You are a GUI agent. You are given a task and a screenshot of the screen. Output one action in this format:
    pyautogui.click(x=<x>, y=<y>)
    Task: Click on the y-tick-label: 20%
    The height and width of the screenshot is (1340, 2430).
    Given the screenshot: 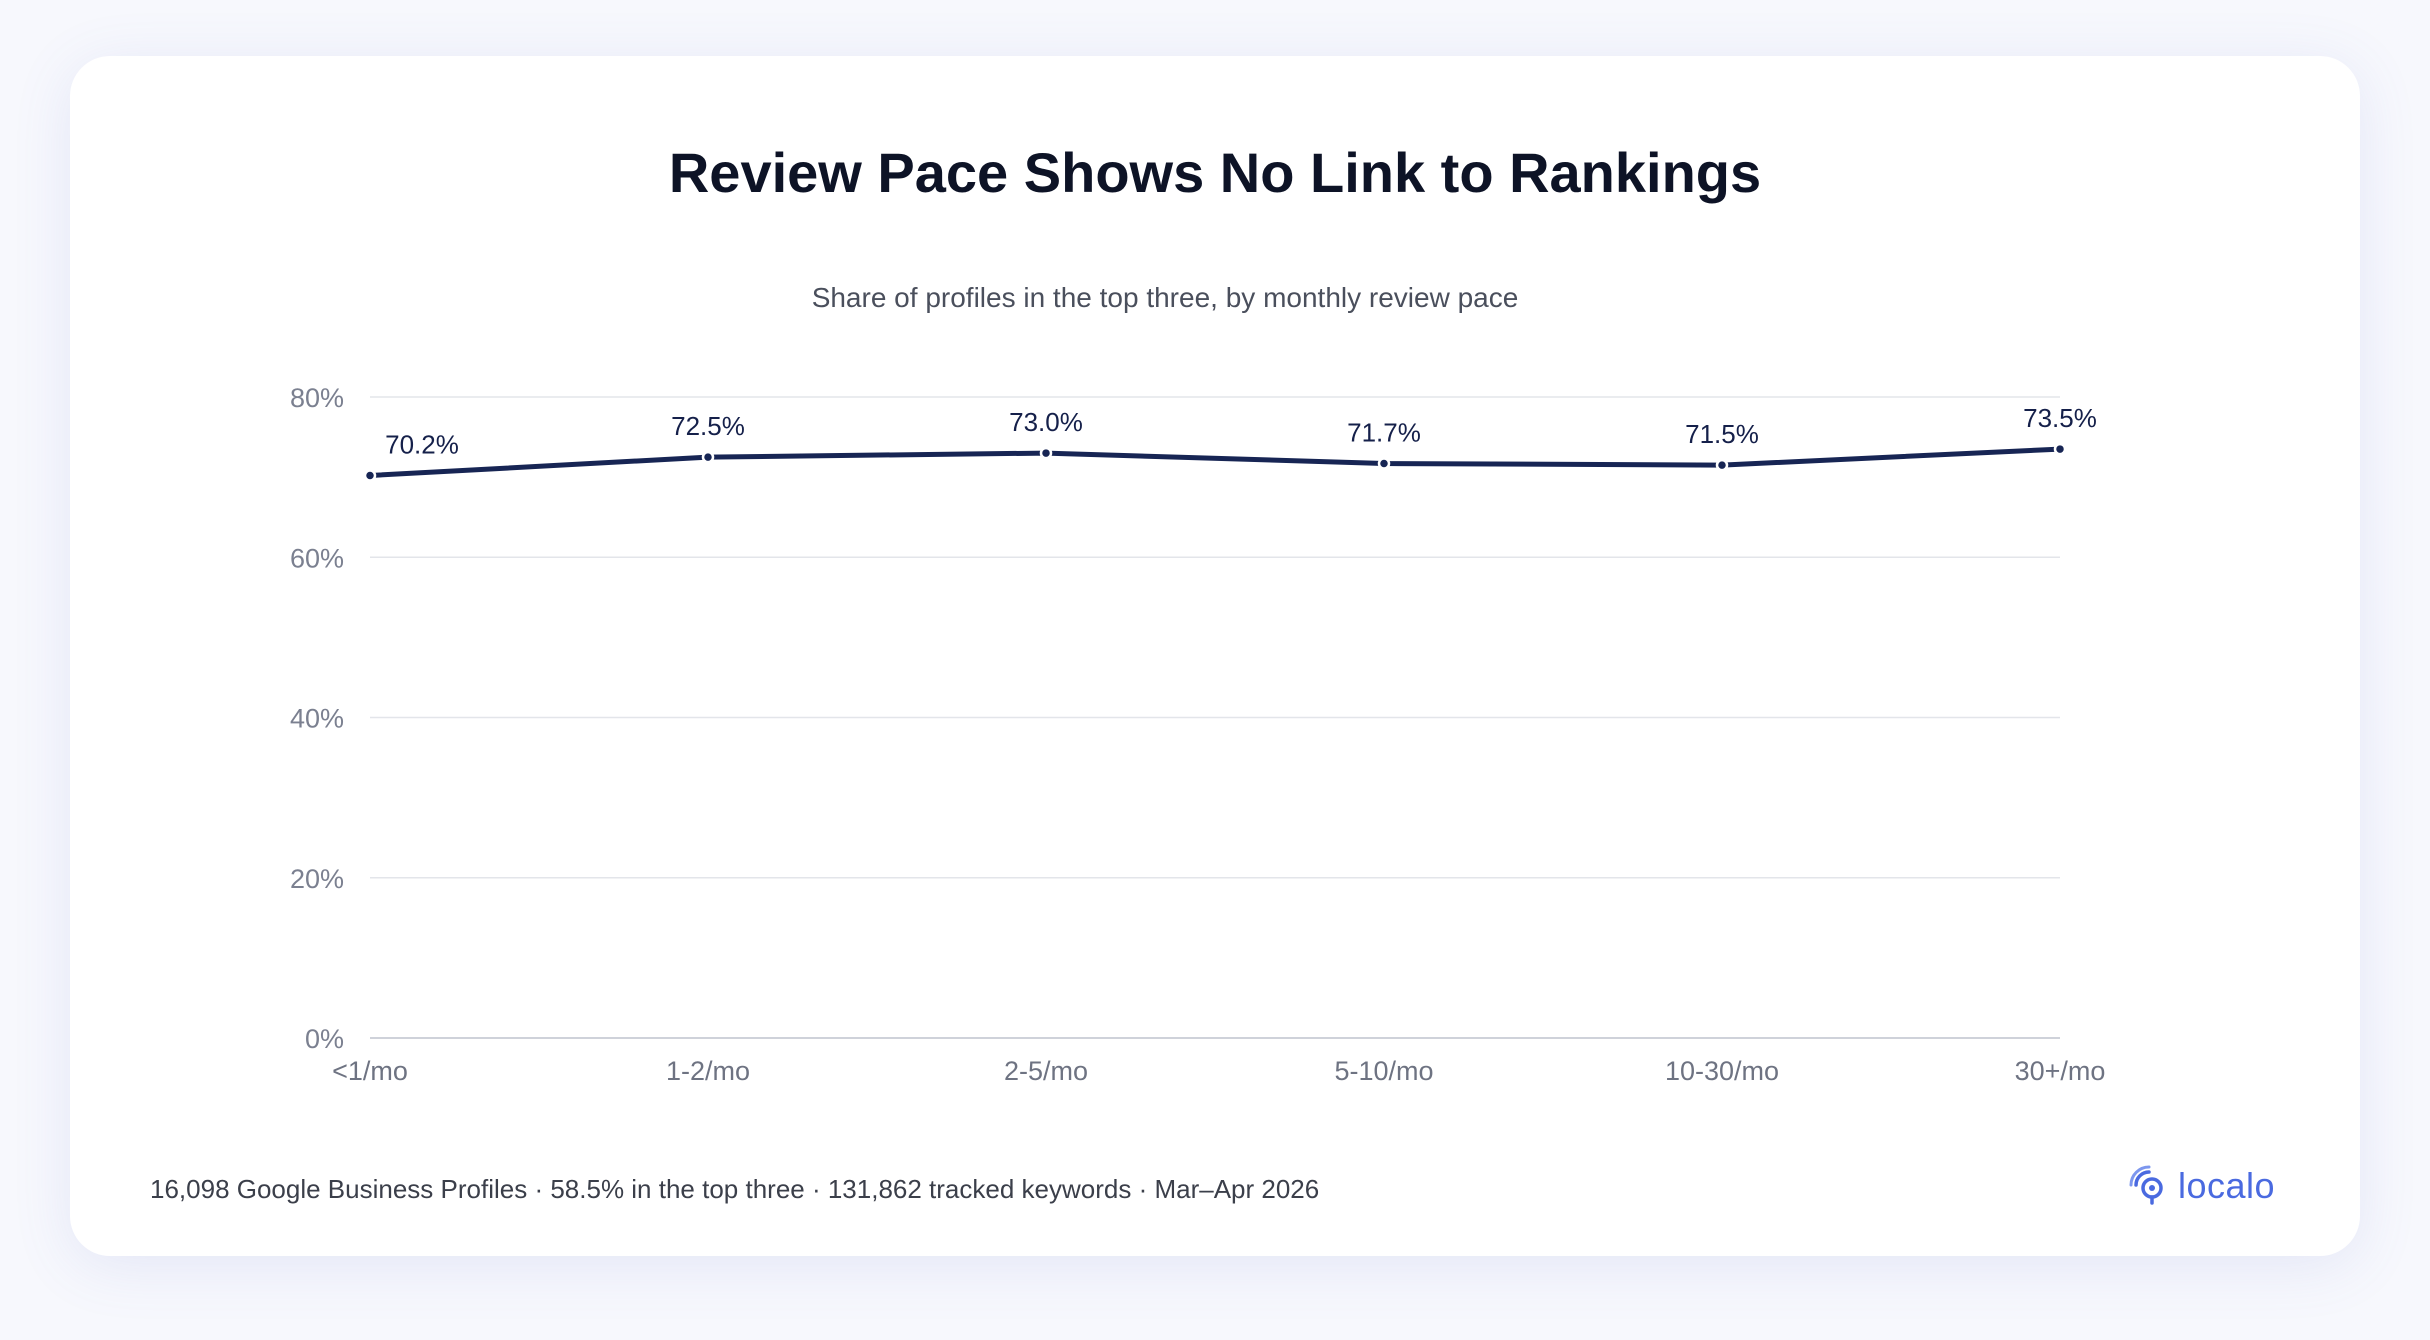 What is the action you would take?
    pyautogui.click(x=317, y=879)
    